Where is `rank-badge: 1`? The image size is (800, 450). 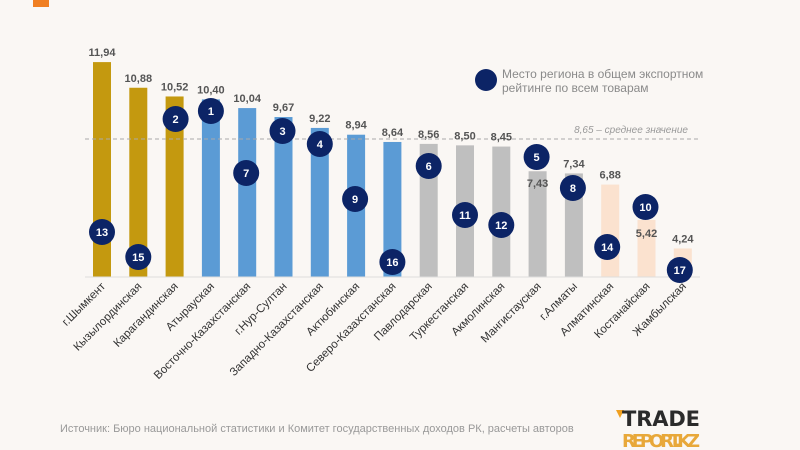 rank-badge: 1 is located at coordinates (210, 111).